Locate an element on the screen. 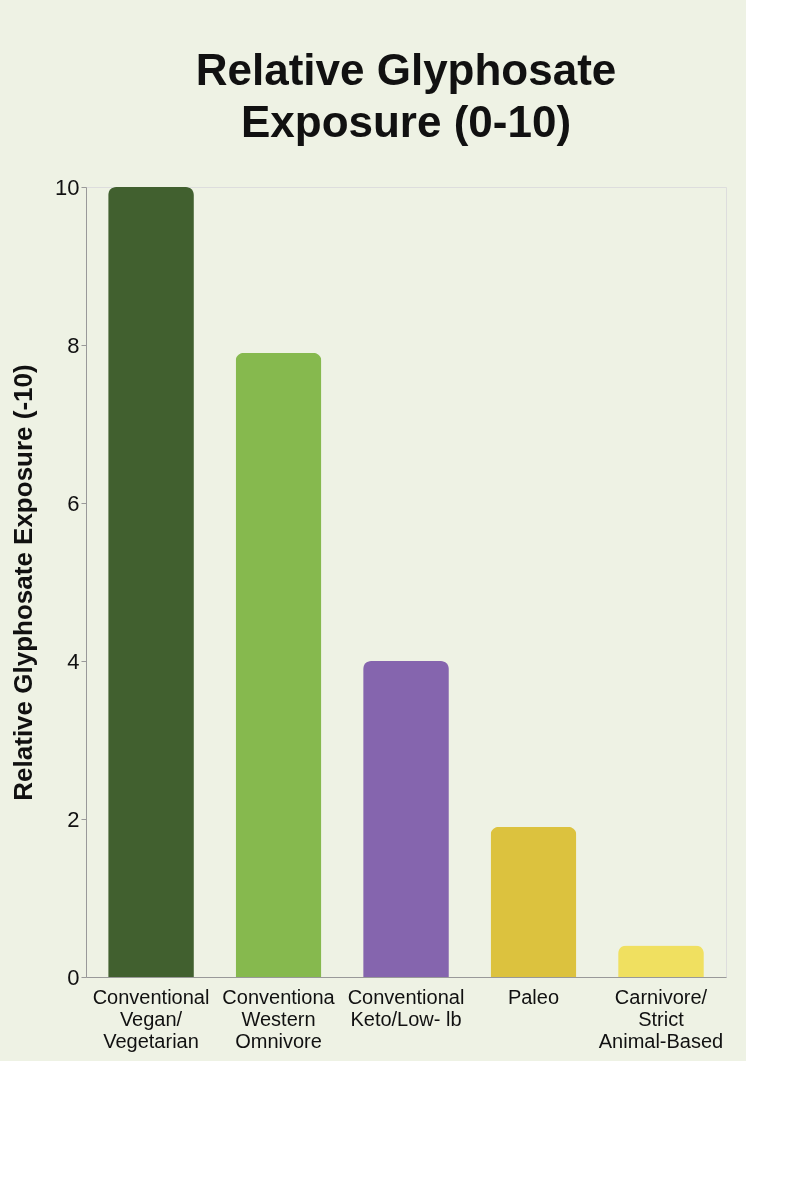 The image size is (806, 1200). x-tick-label: Conventiona Western Omnivore is located at coordinates (279, 1018).